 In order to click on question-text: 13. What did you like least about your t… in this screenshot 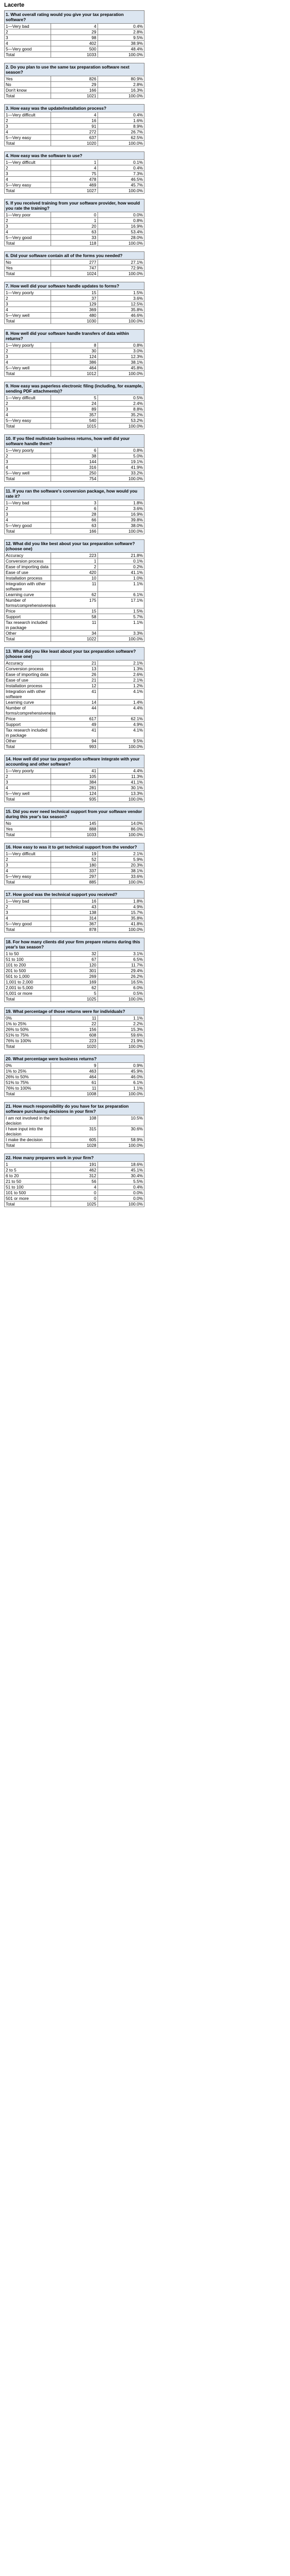, I will do `click(74, 653)`.